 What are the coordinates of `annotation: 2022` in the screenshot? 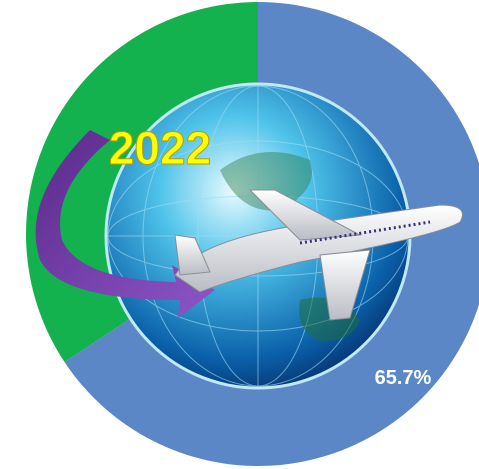 It's located at (160, 148).